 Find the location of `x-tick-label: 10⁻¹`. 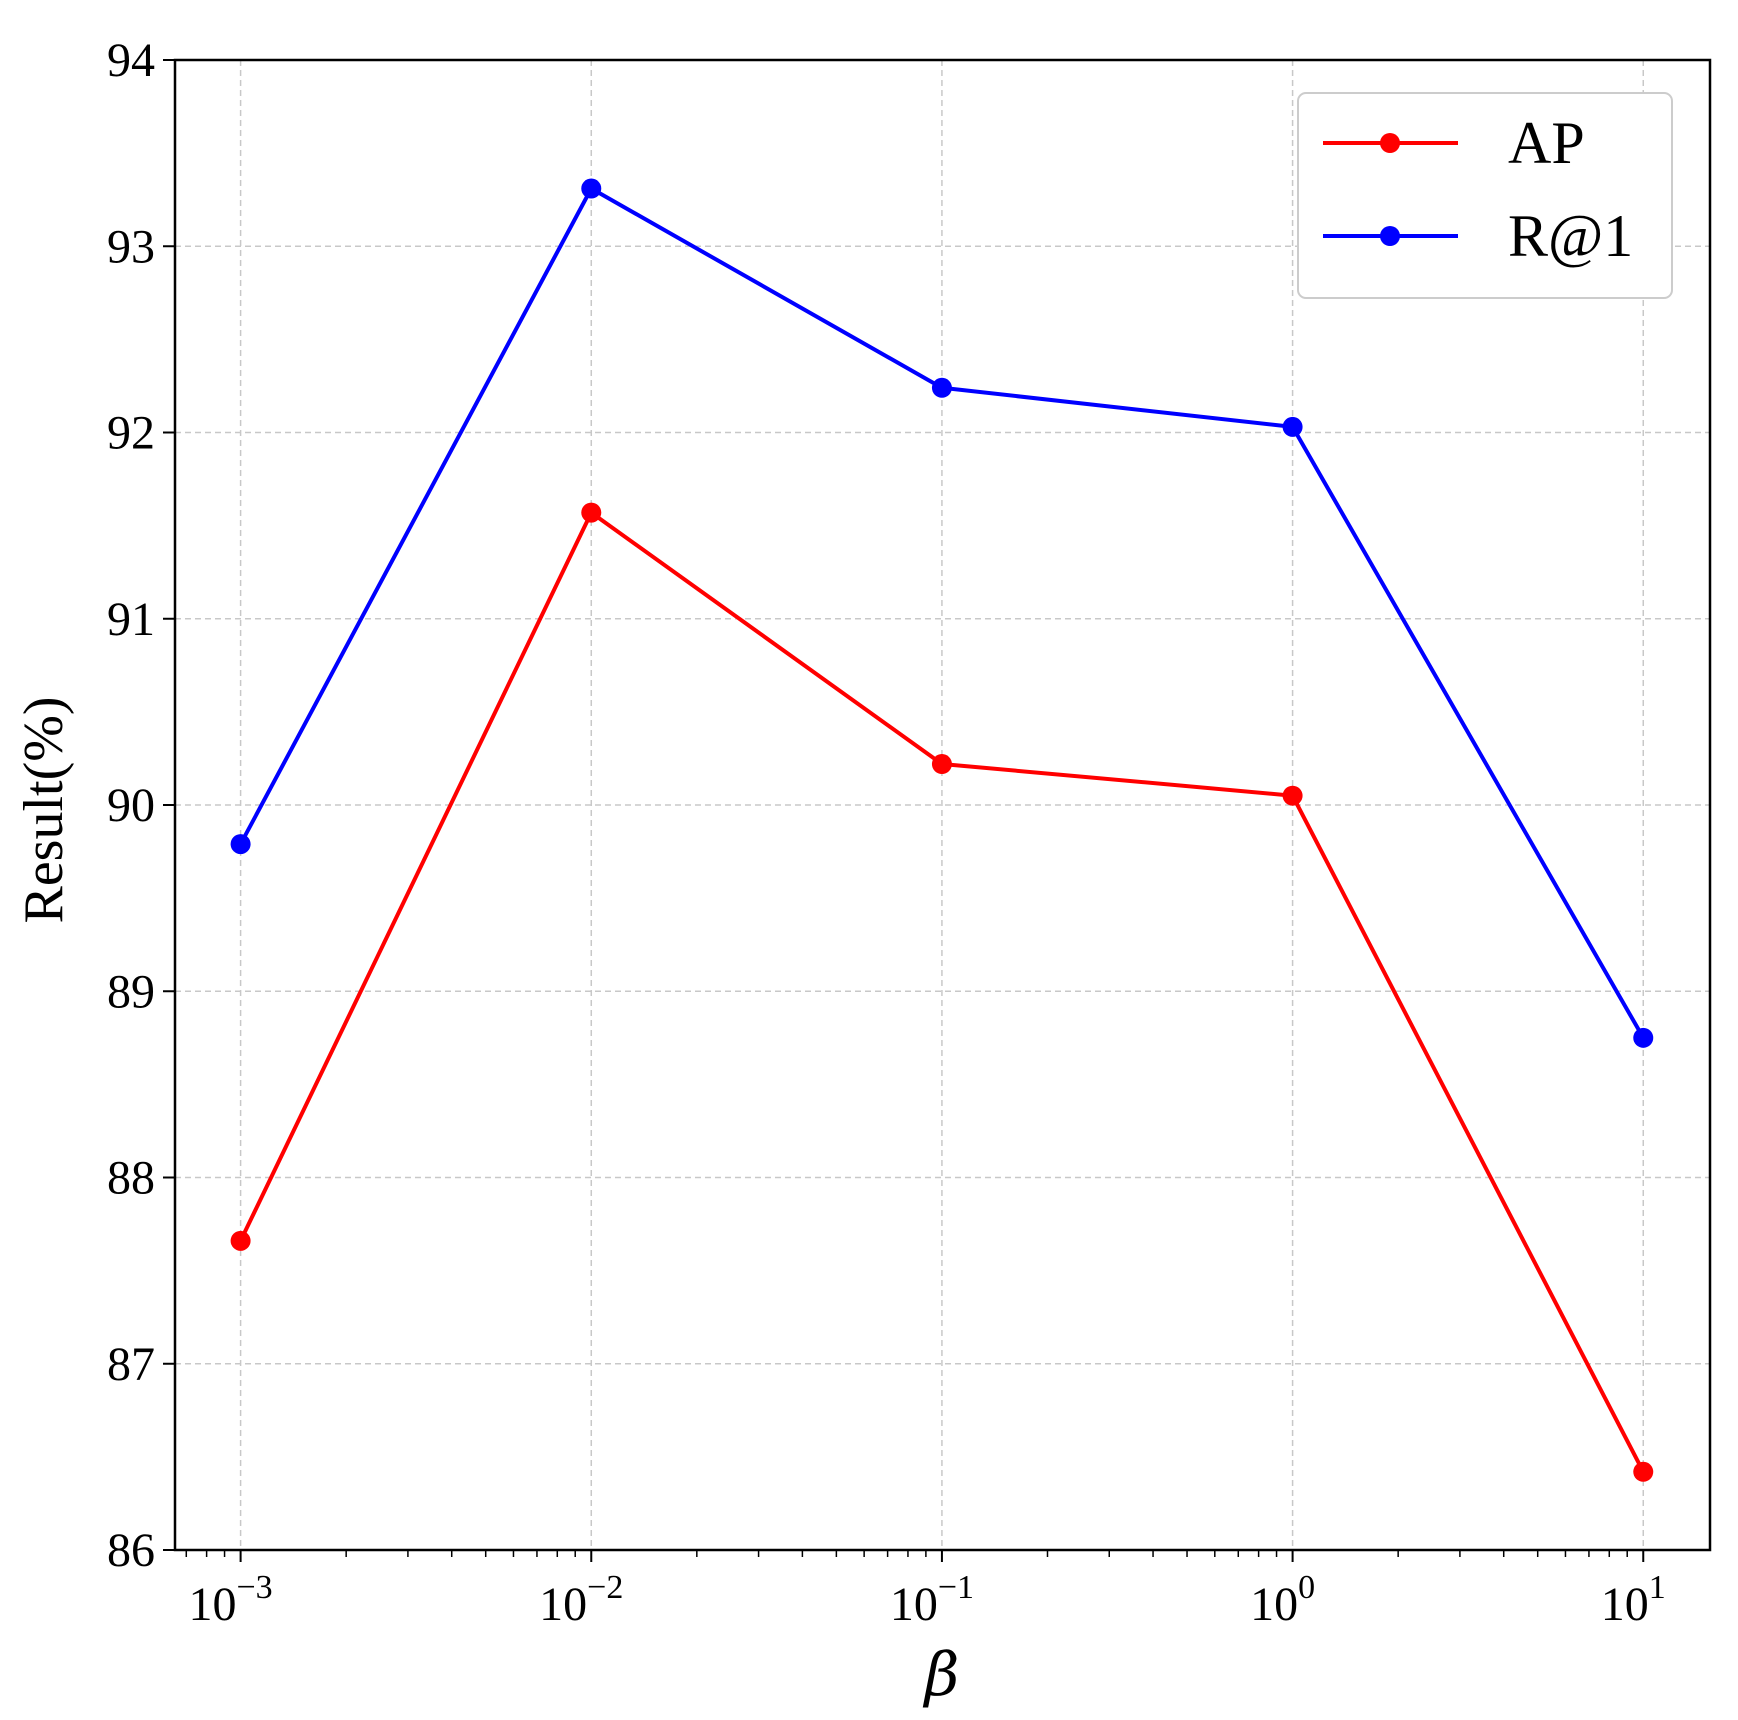

x-tick-label: 10⁻¹ is located at coordinates (932, 1600).